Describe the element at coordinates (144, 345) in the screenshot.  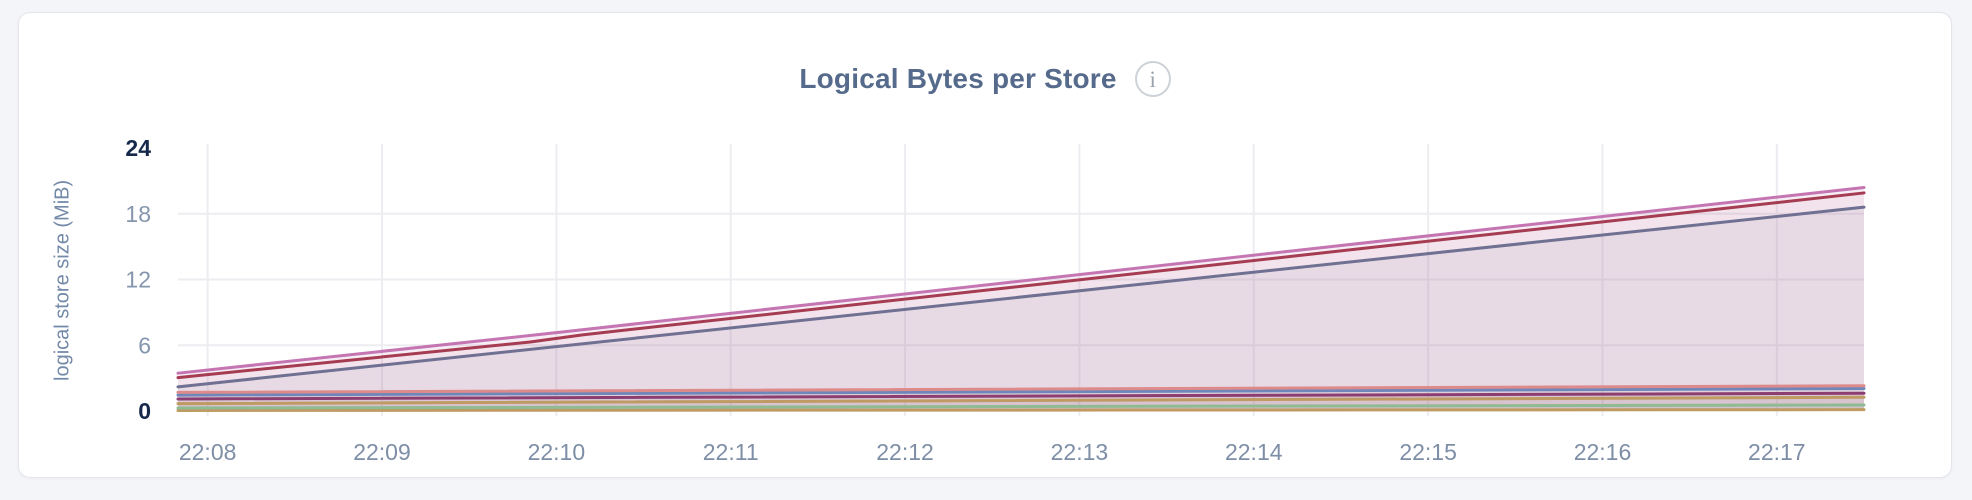
I see `y-tick-label: 6` at that location.